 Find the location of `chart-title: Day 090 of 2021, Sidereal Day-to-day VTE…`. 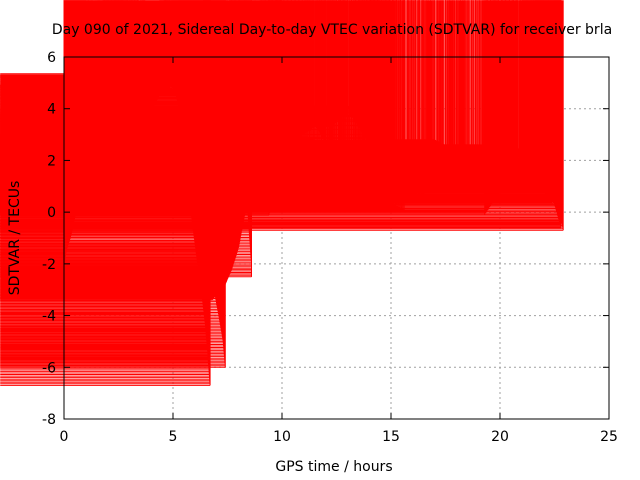

chart-title: Day 090 of 2021, Sidereal Day-to-day VTE… is located at coordinates (332, 30).